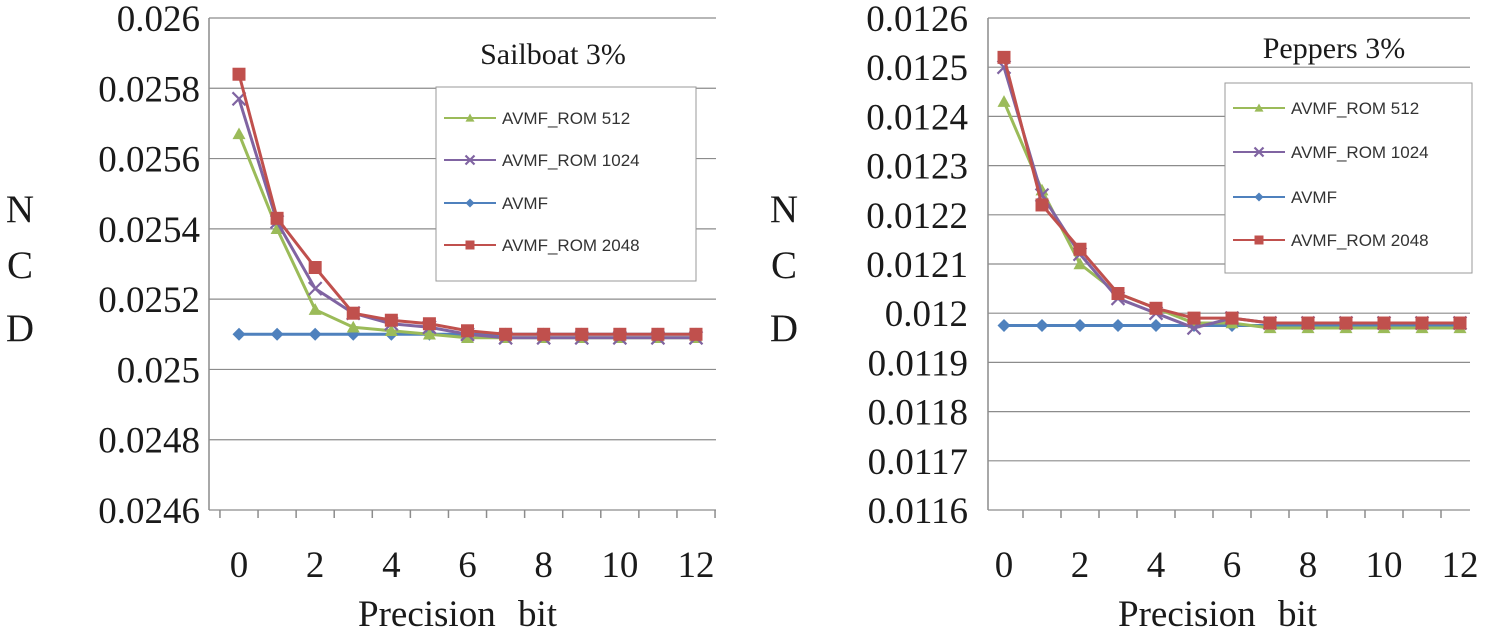 The width and height of the screenshot is (1489, 642). I want to click on y-tick-label: 0.0126, so click(917, 20).